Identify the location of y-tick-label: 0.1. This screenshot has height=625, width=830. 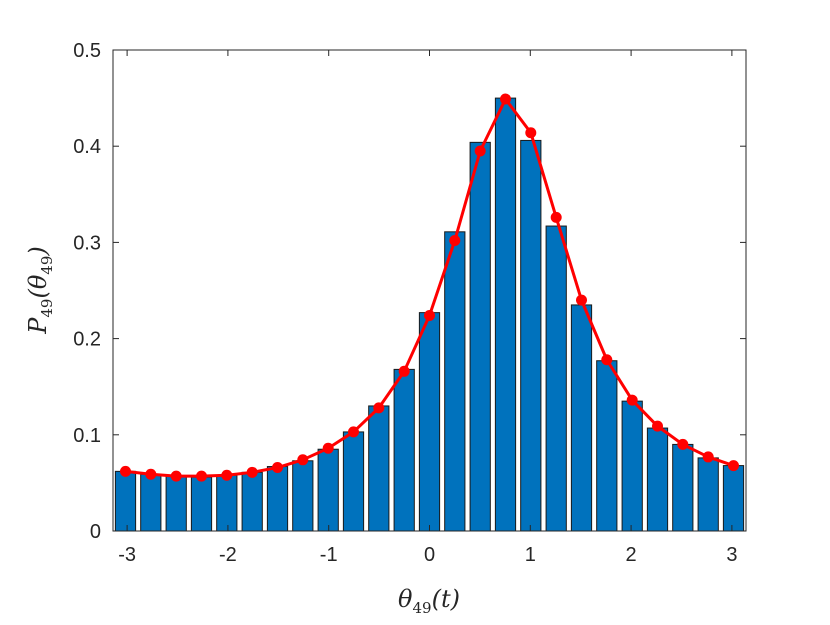
(87, 436).